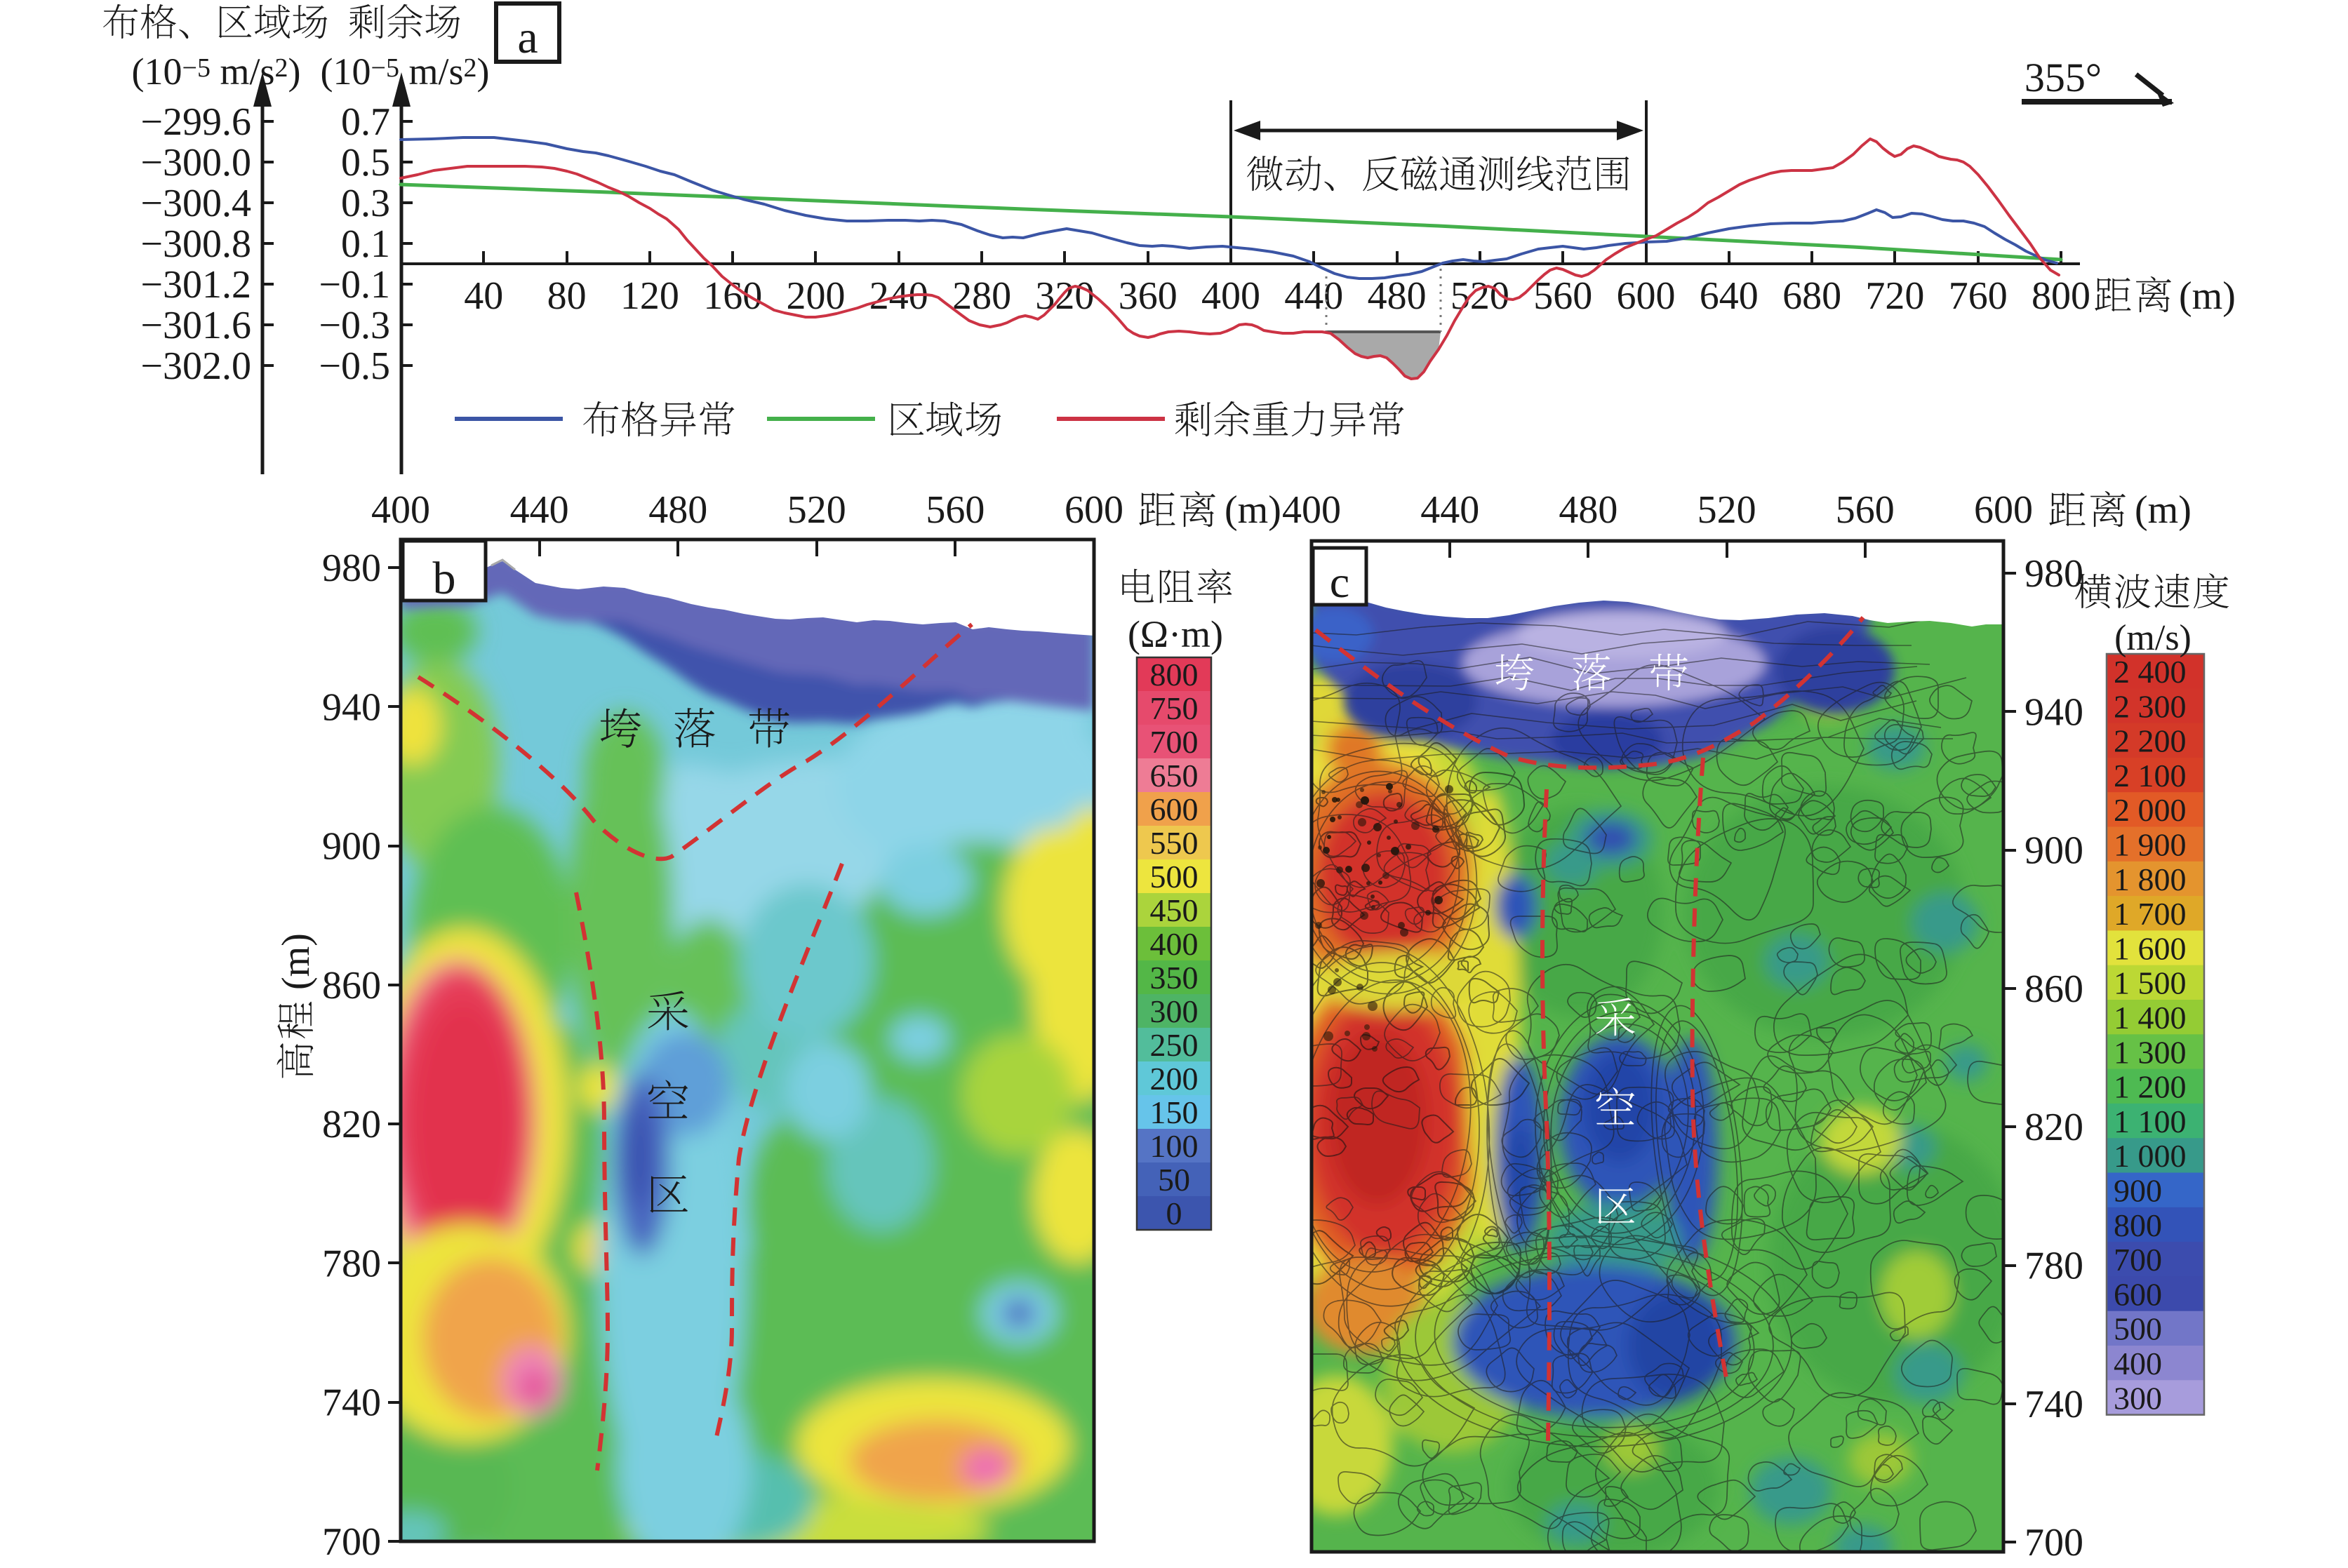 This screenshot has height=1568, width=2348. What do you see at coordinates (1175, 634) in the screenshot?
I see `svg-text: (Ω·m)` at bounding box center [1175, 634].